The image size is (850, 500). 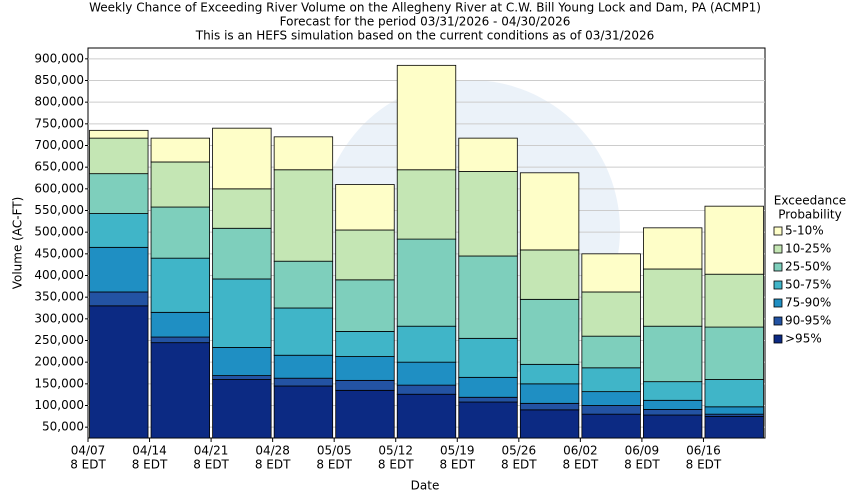 I want to click on y-tick-label: 350,000, so click(x=59, y=297).